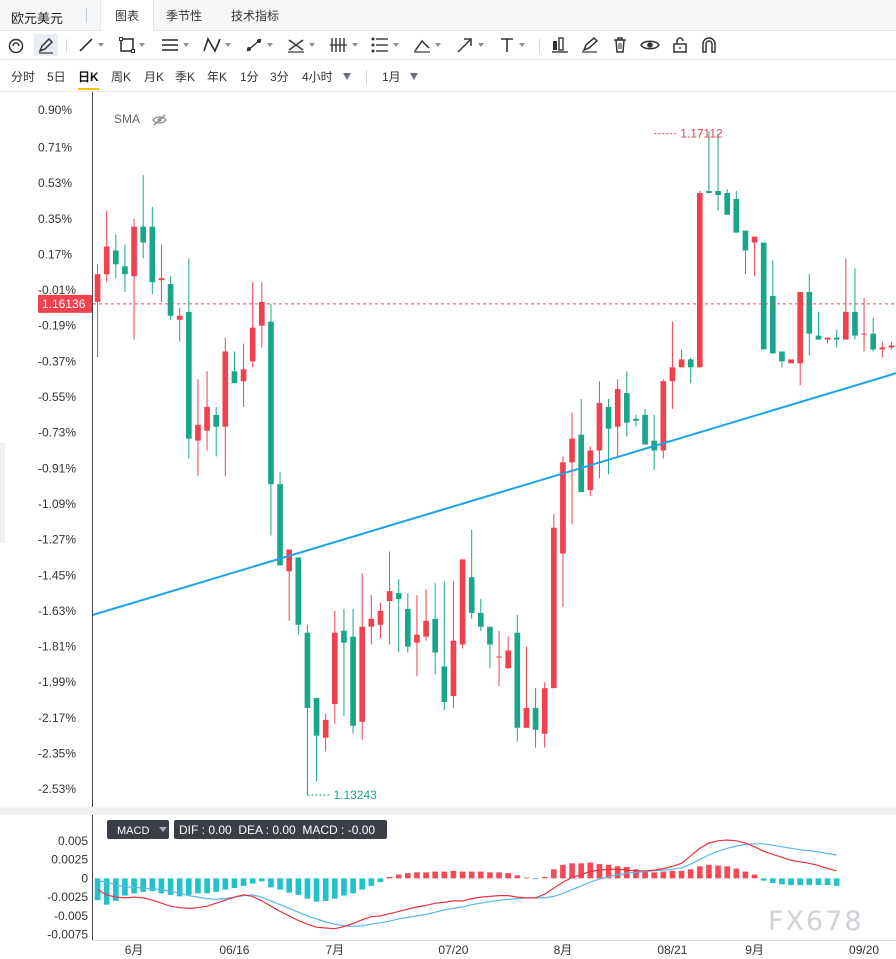 The height and width of the screenshot is (959, 896). What do you see at coordinates (511, 45) in the screenshot?
I see `text-icon` at bounding box center [511, 45].